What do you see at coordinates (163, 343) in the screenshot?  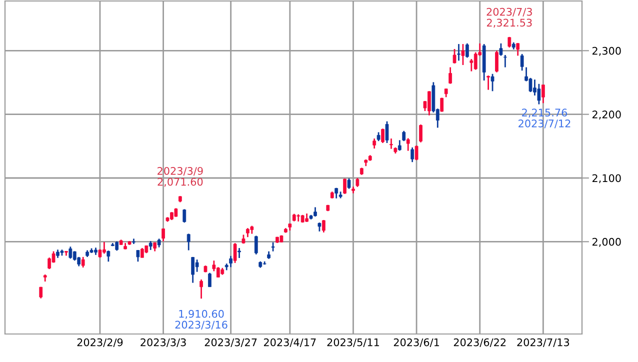 I see `x-tick-label: 2023/3/3` at bounding box center [163, 343].